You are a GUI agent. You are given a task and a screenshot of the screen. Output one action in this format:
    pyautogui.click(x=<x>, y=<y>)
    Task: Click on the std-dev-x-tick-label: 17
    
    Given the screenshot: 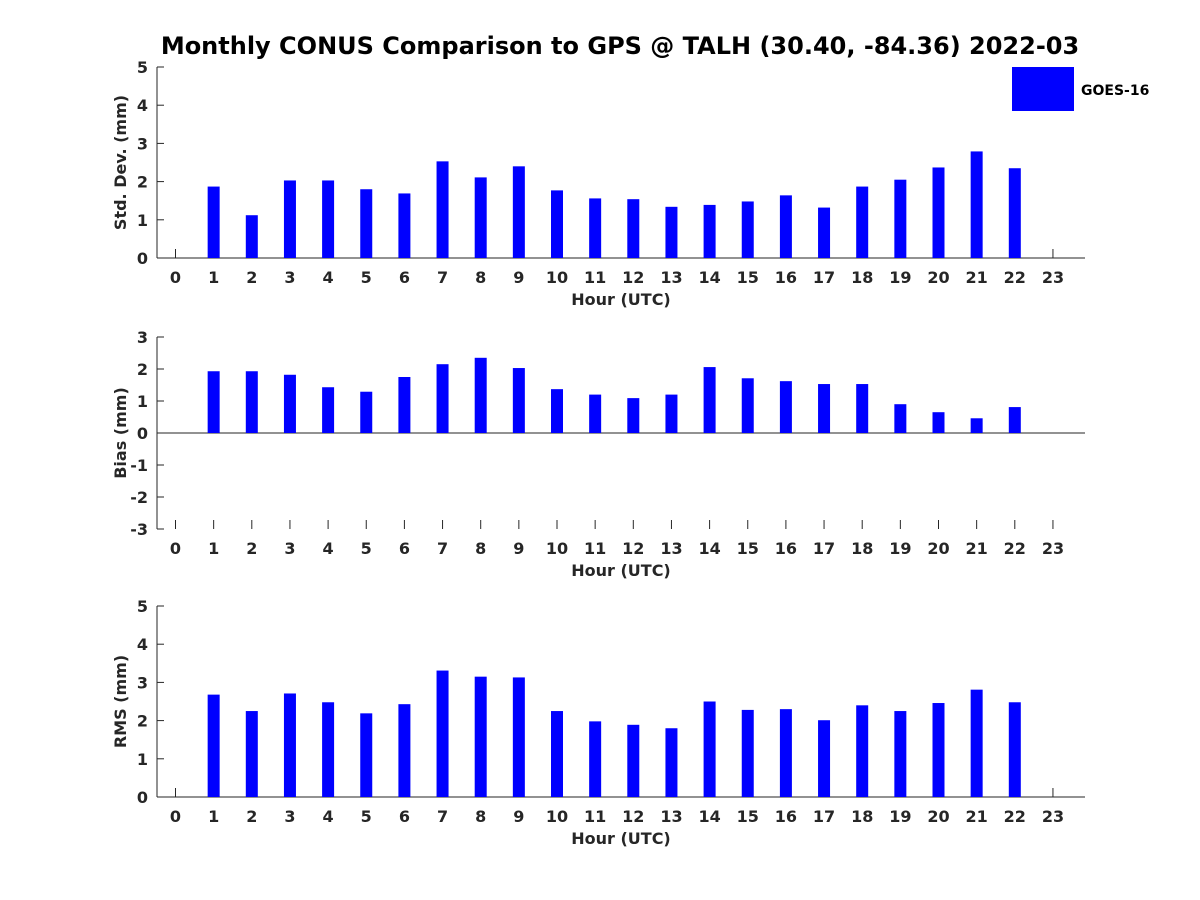 What is the action you would take?
    pyautogui.click(x=824, y=277)
    